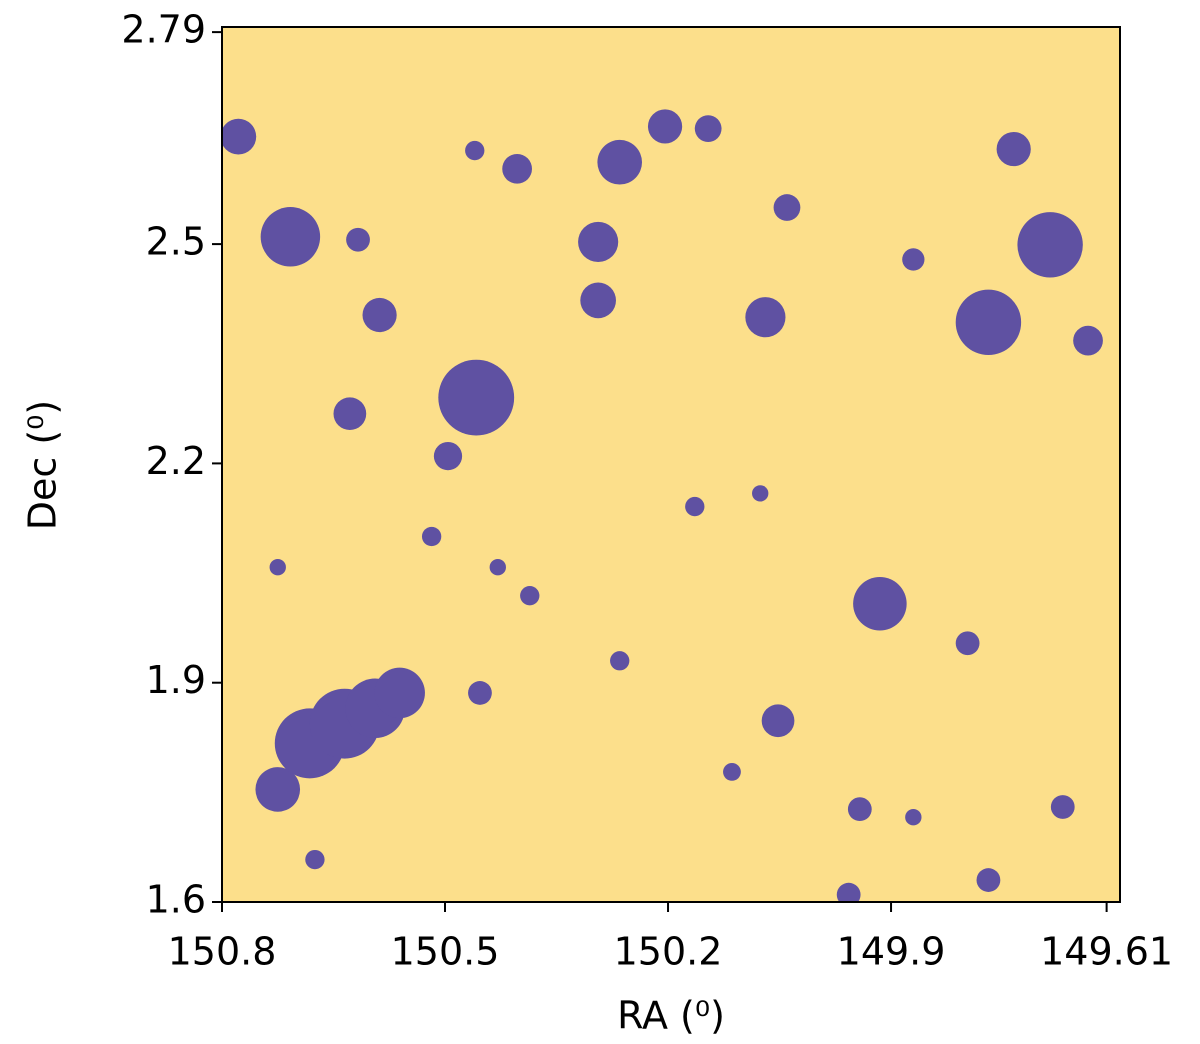 This screenshot has height=1044, width=1200. I want to click on y-tick-label: 2.5, so click(176, 242).